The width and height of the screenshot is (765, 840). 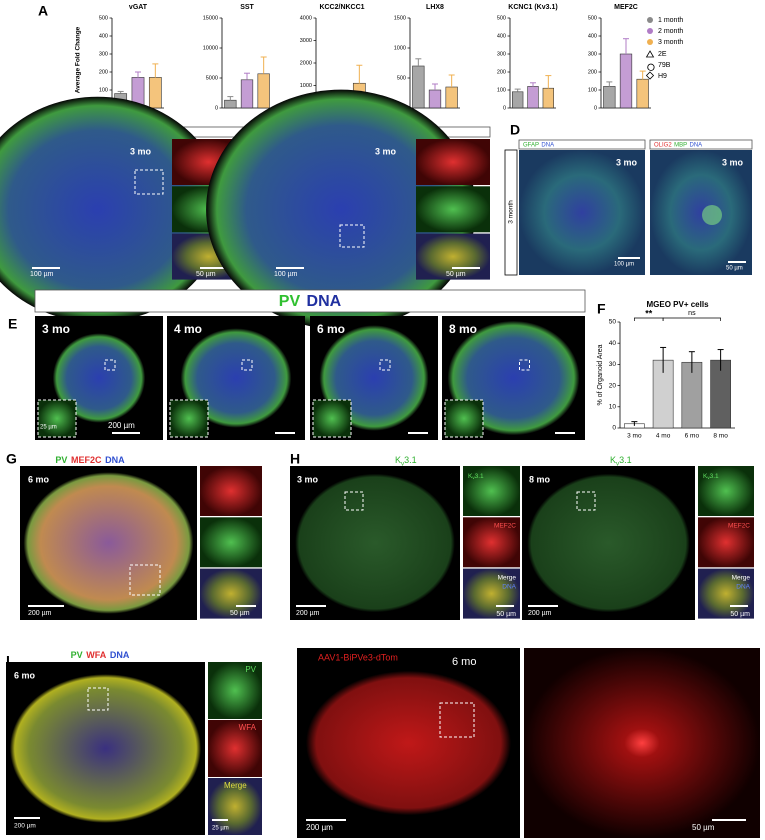 What do you see at coordinates (662, 54) in the screenshot?
I see `legend-label: 2E` at bounding box center [662, 54].